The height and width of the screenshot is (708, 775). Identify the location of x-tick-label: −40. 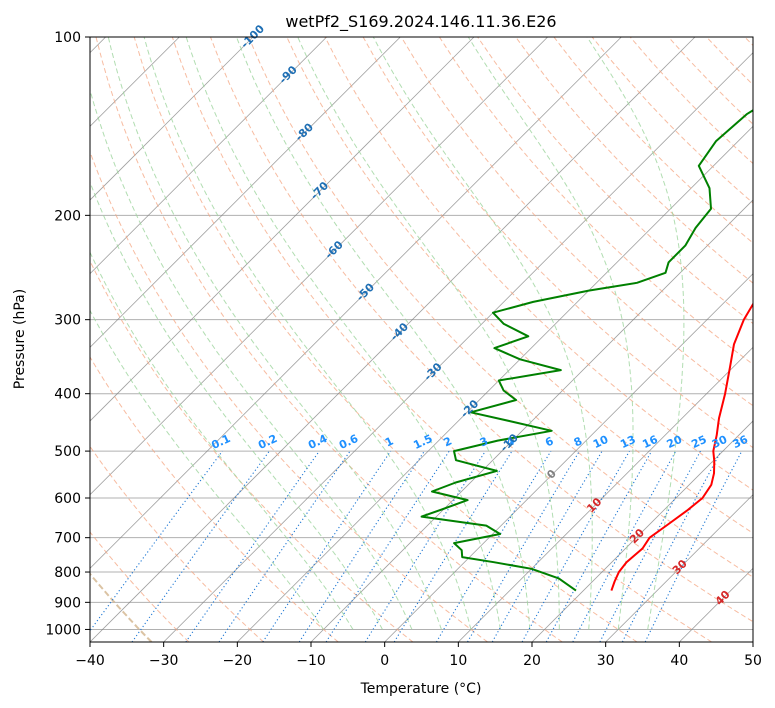
(90, 661).